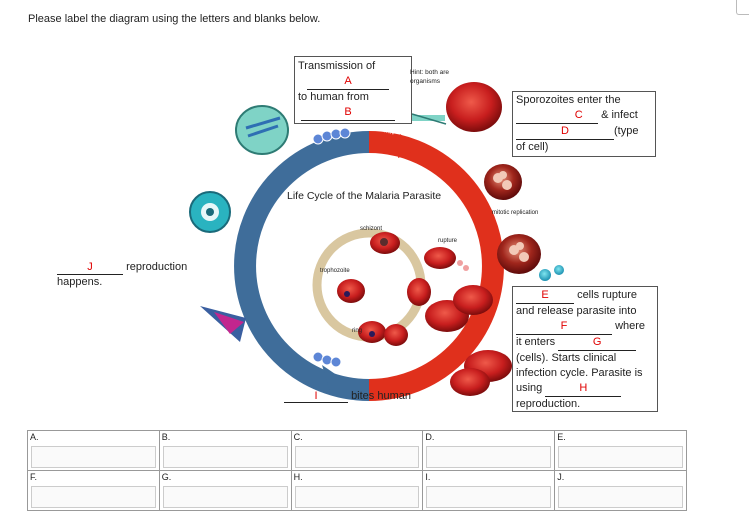 This screenshot has height=531, width=749. Describe the element at coordinates (620, 457) in the screenshot. I see `answer-input-e` at that location.